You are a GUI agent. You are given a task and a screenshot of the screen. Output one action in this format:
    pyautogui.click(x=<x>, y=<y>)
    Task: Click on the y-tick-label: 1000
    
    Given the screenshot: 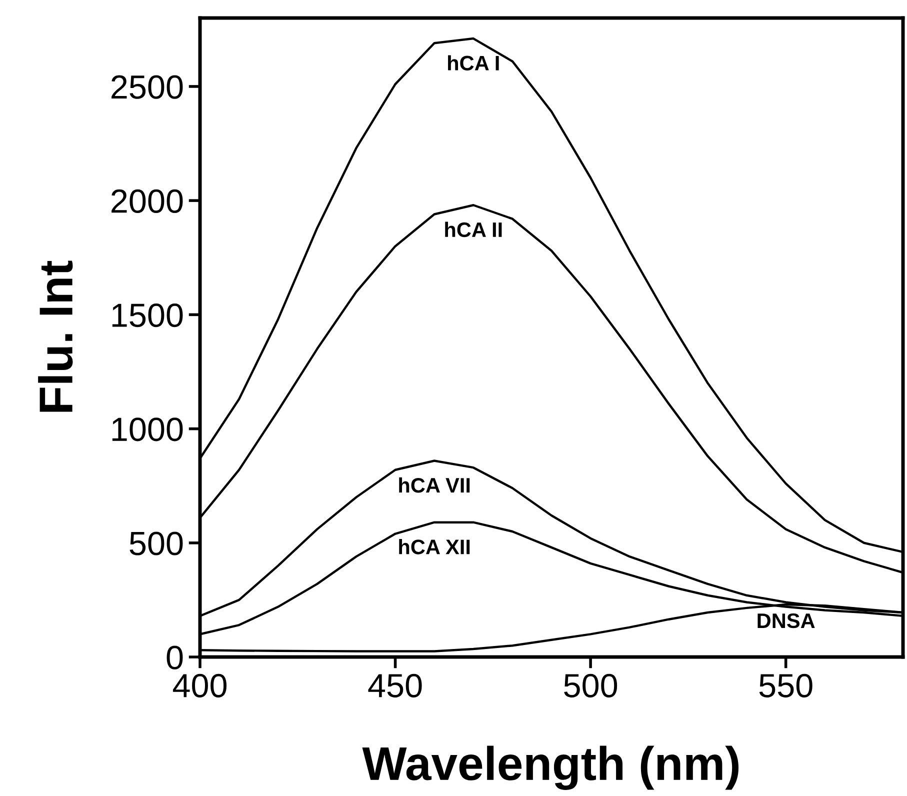 What is the action you would take?
    pyautogui.click(x=147, y=430)
    